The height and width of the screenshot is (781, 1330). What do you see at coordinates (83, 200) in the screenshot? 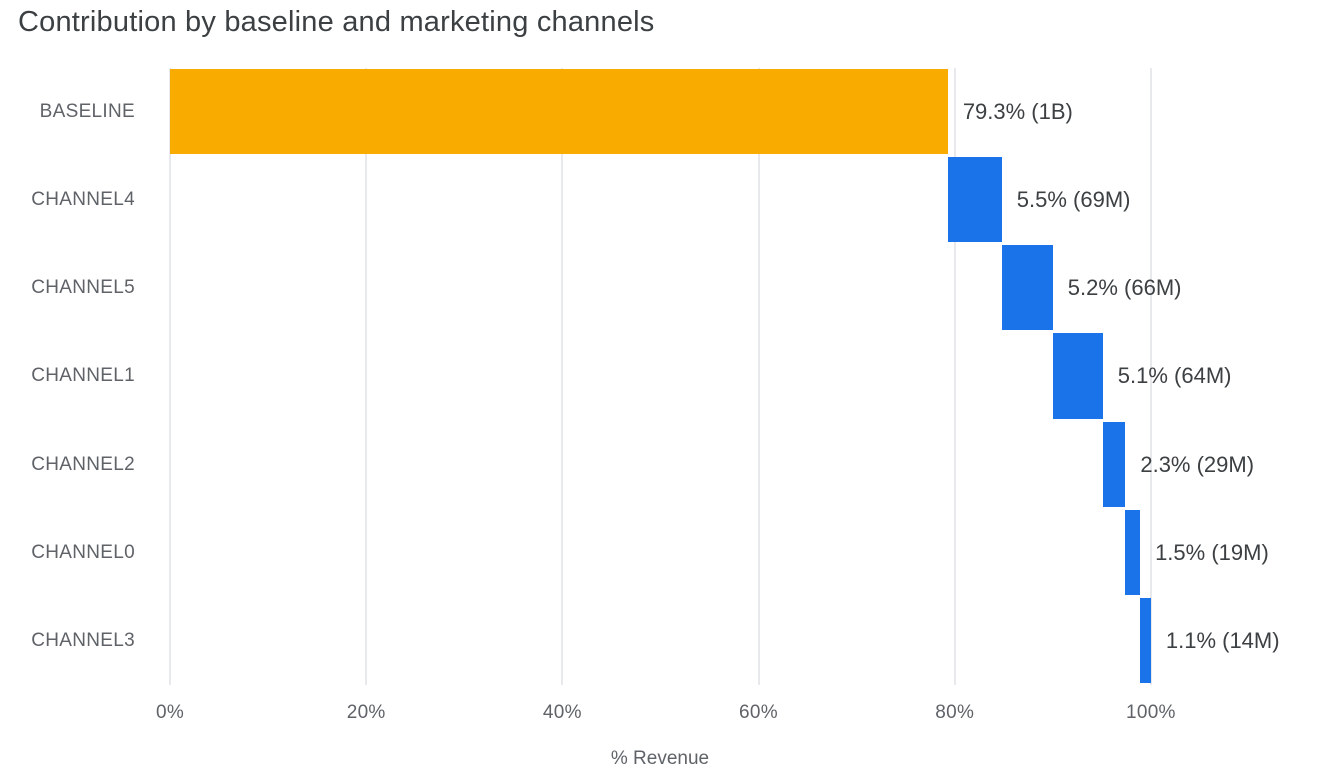
I see `category-label-channel4: CHANNEL4` at bounding box center [83, 200].